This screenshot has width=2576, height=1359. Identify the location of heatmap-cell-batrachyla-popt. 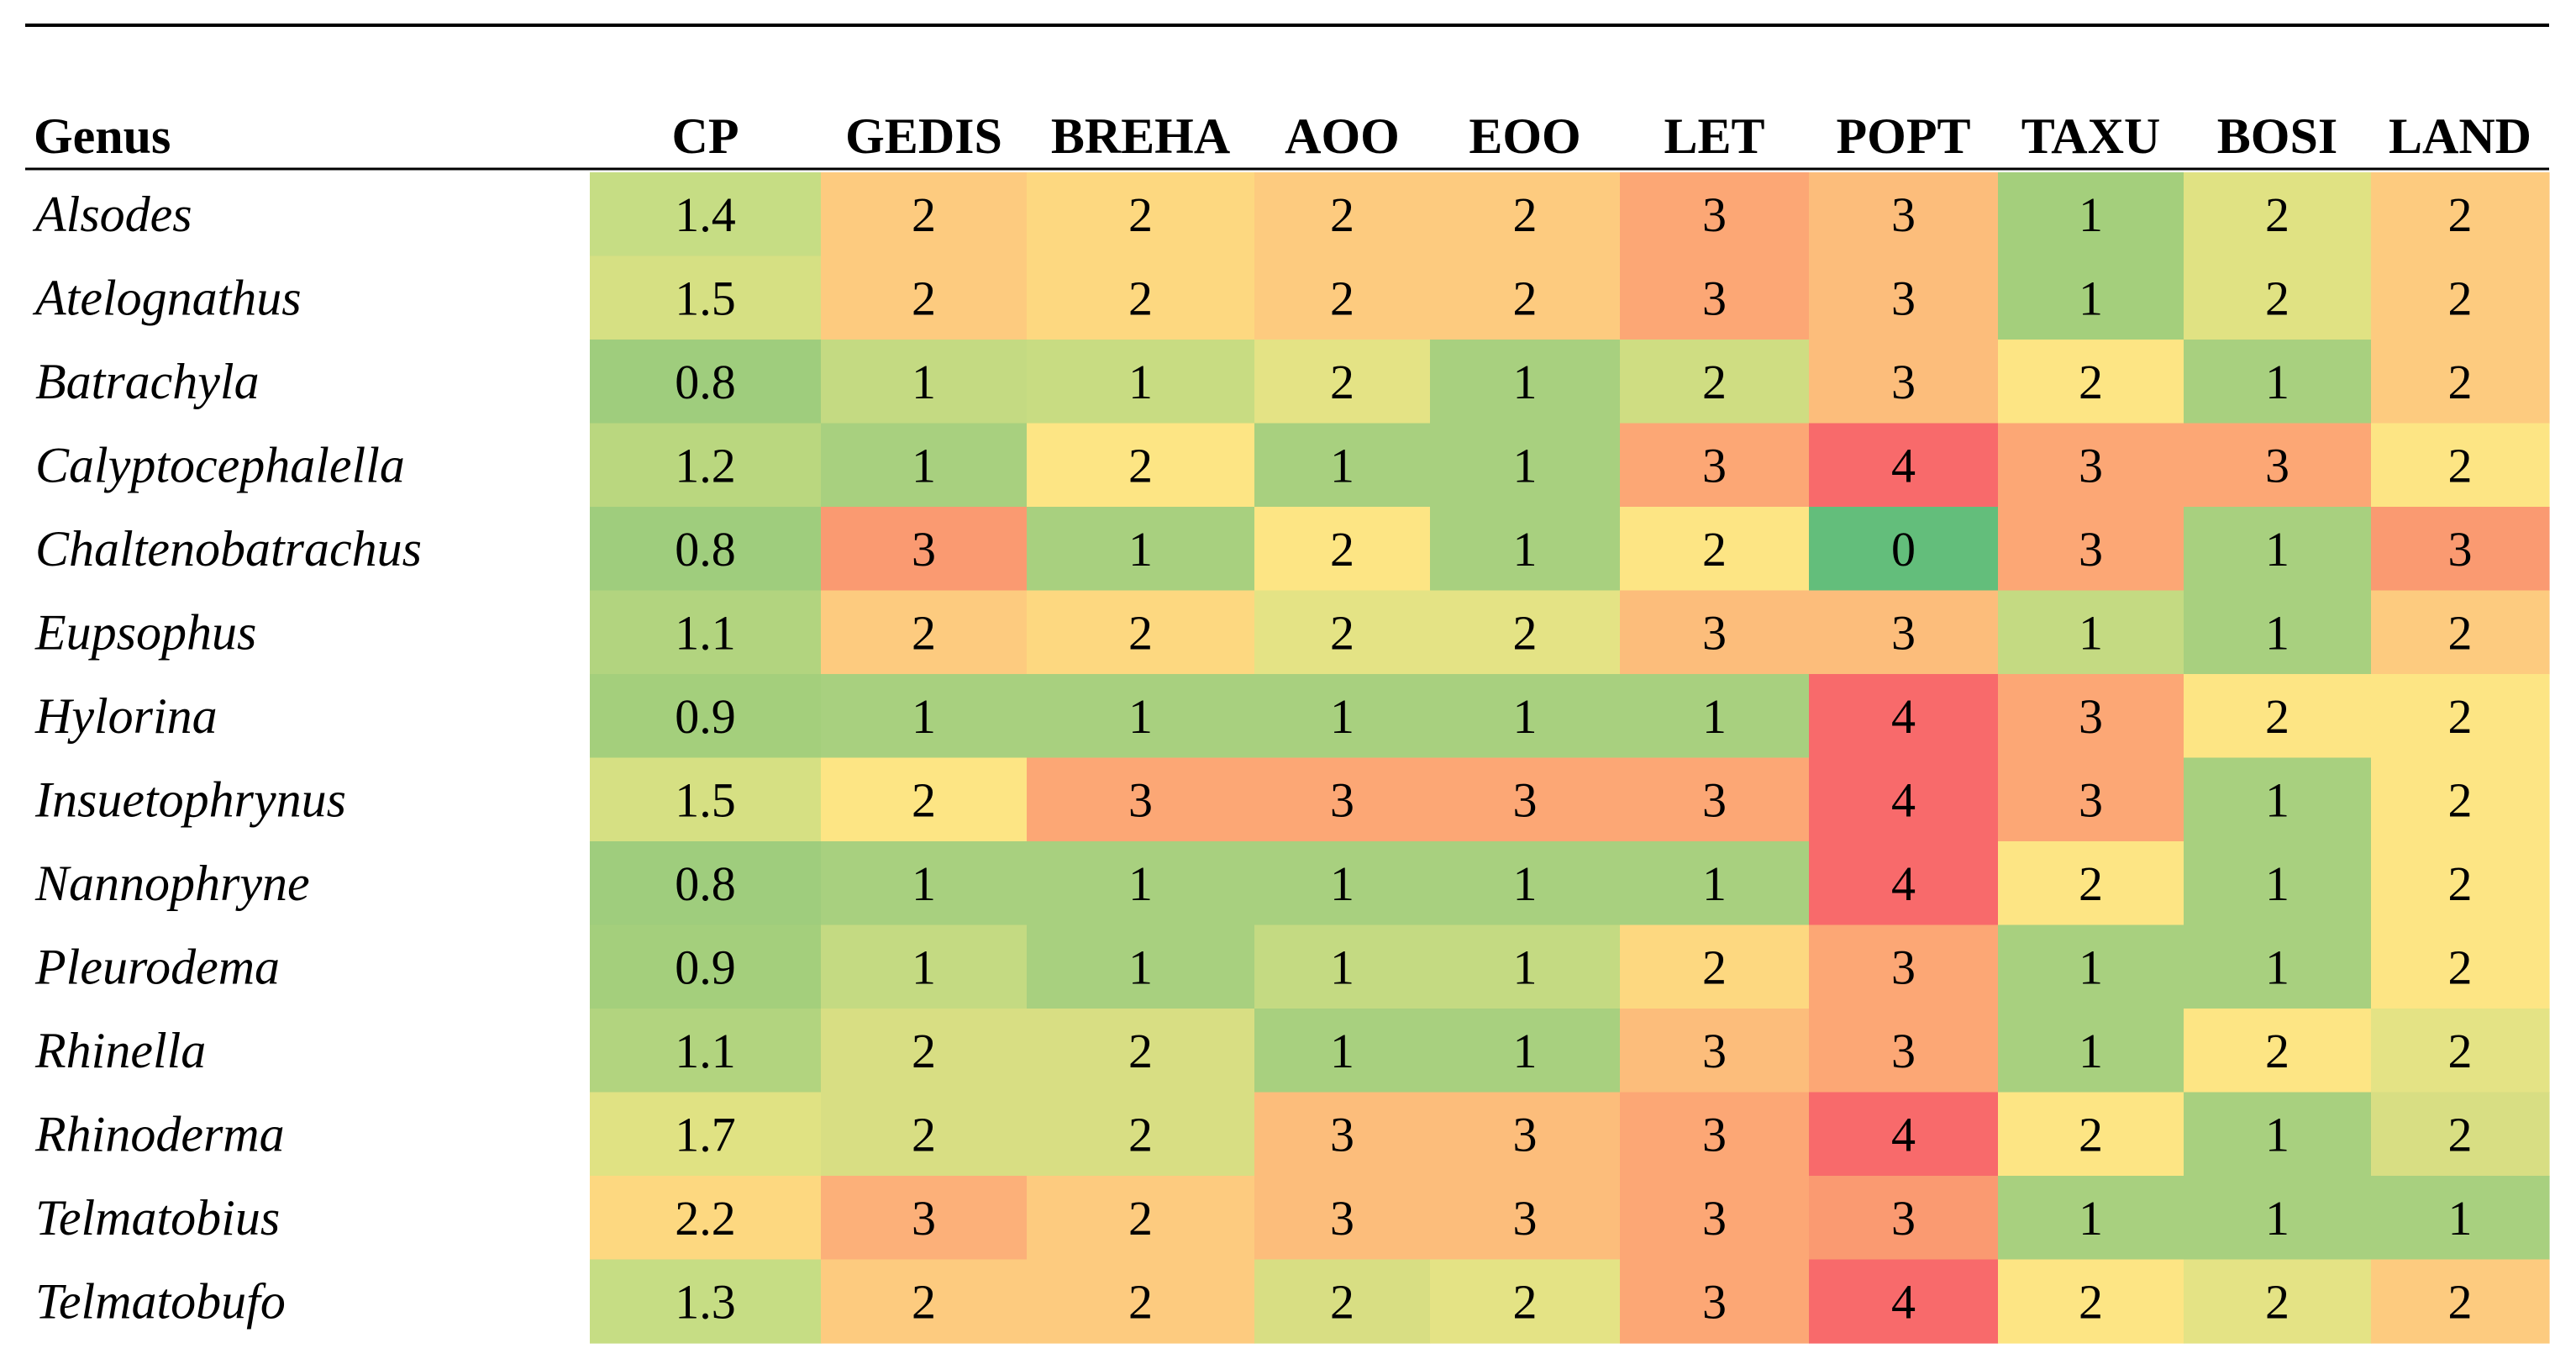
(1904, 382).